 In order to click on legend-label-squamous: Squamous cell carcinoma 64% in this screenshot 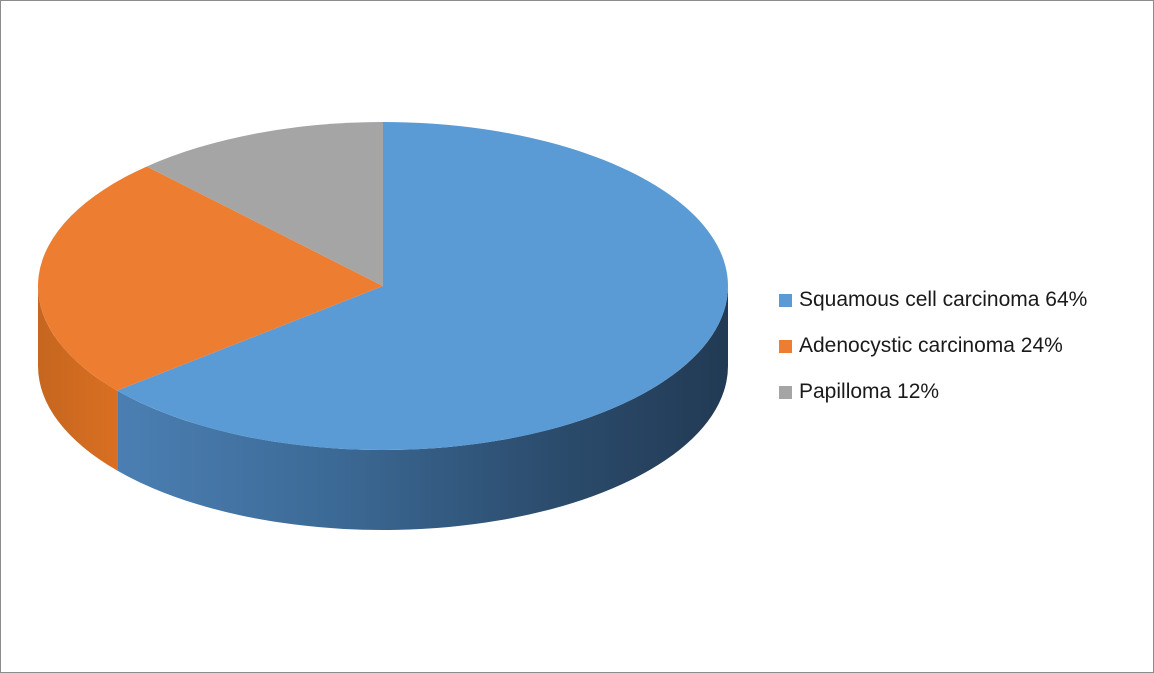, I will do `click(943, 299)`.